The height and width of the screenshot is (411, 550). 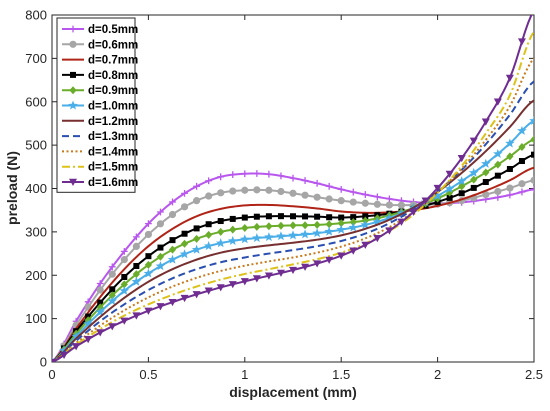 What do you see at coordinates (36, 15) in the screenshot?
I see `y-tick-label: 800` at bounding box center [36, 15].